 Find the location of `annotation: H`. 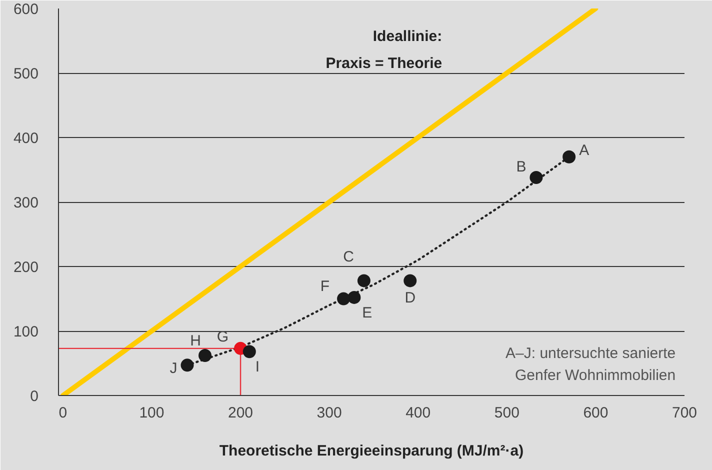

annotation: H is located at coordinates (196, 341).